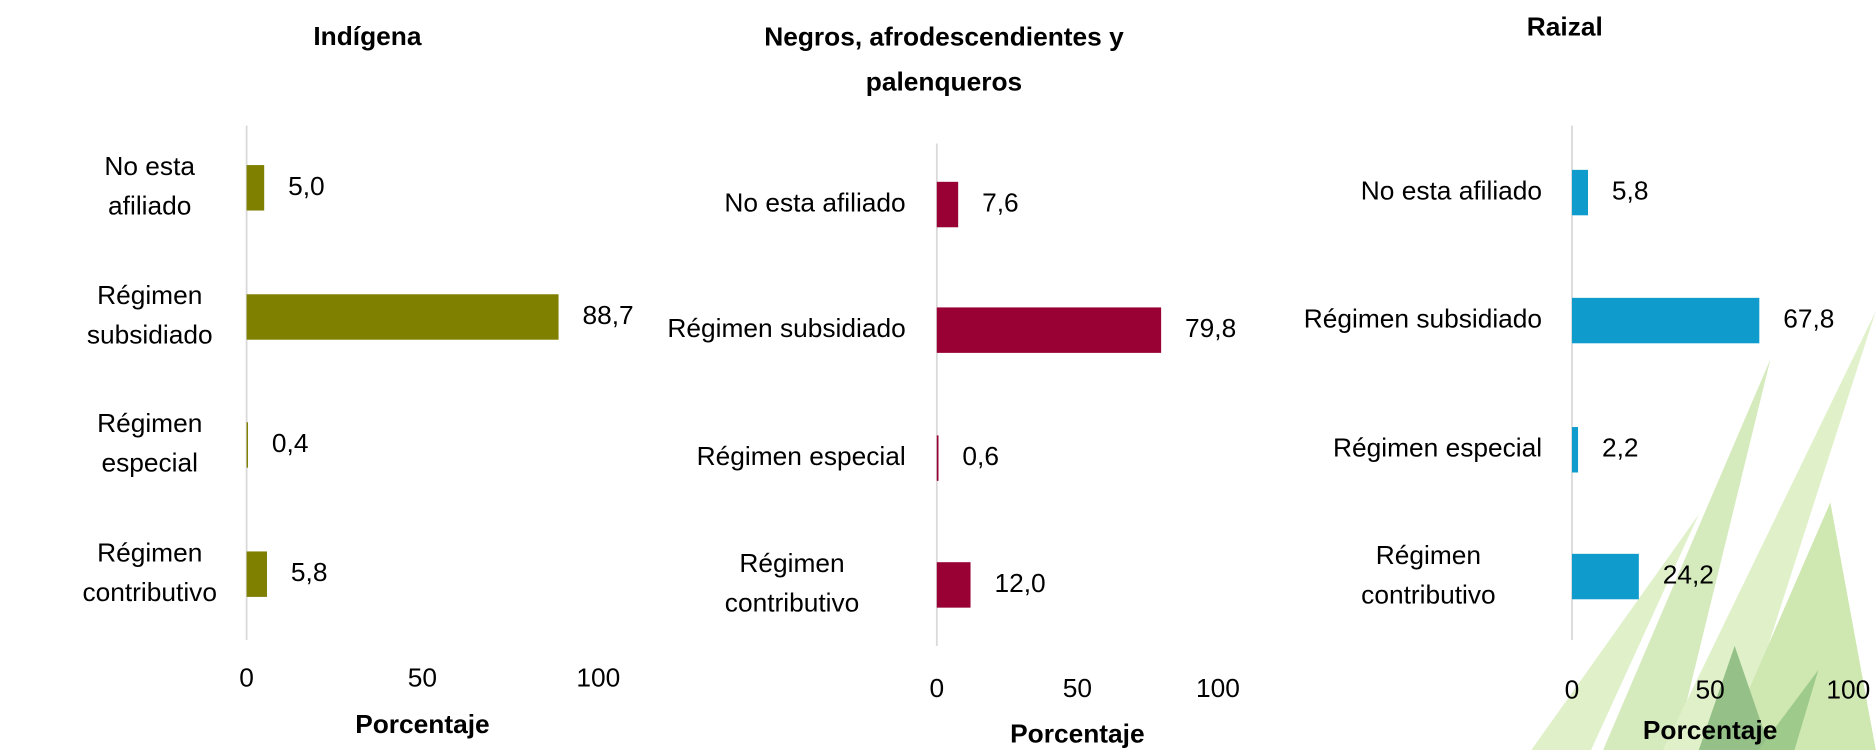 The width and height of the screenshot is (1876, 750). What do you see at coordinates (607, 315) in the screenshot?
I see `value-label: 88,7` at bounding box center [607, 315].